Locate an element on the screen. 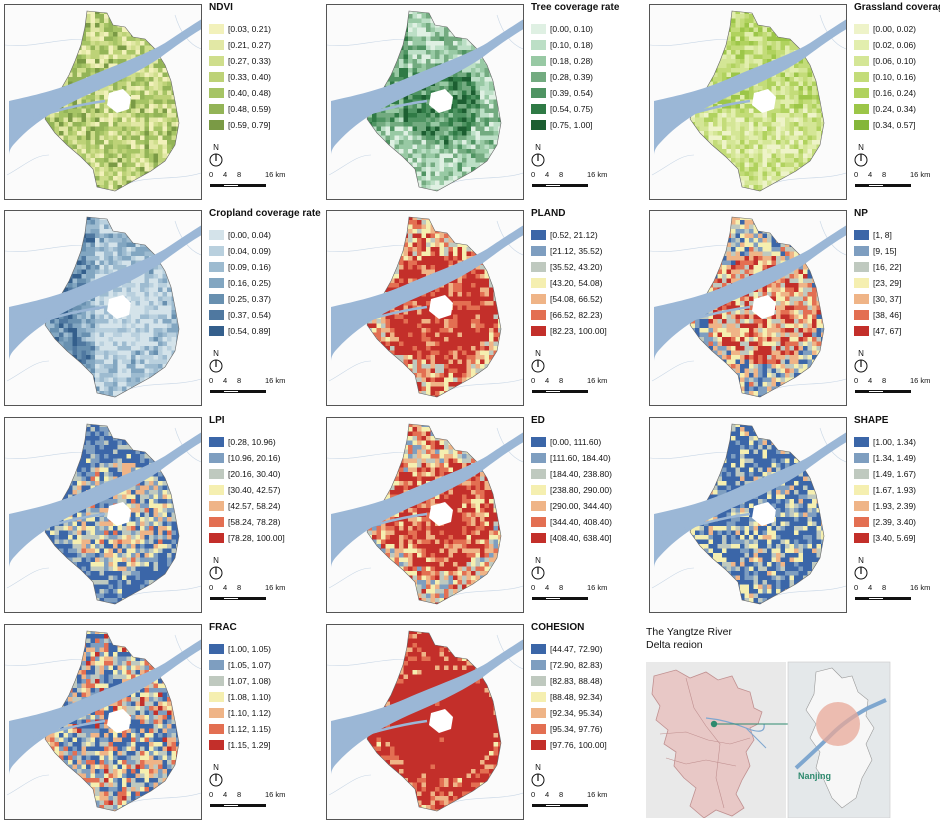 The image size is (940, 826). legend-item: [10.96, 20.16) is located at coordinates (264, 458).